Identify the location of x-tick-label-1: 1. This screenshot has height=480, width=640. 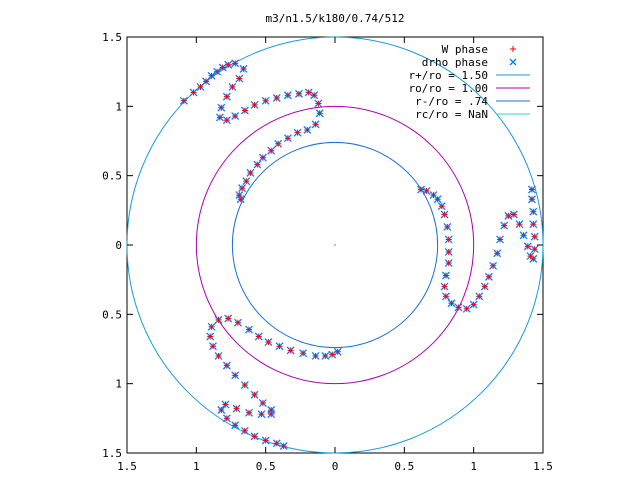
(196, 466).